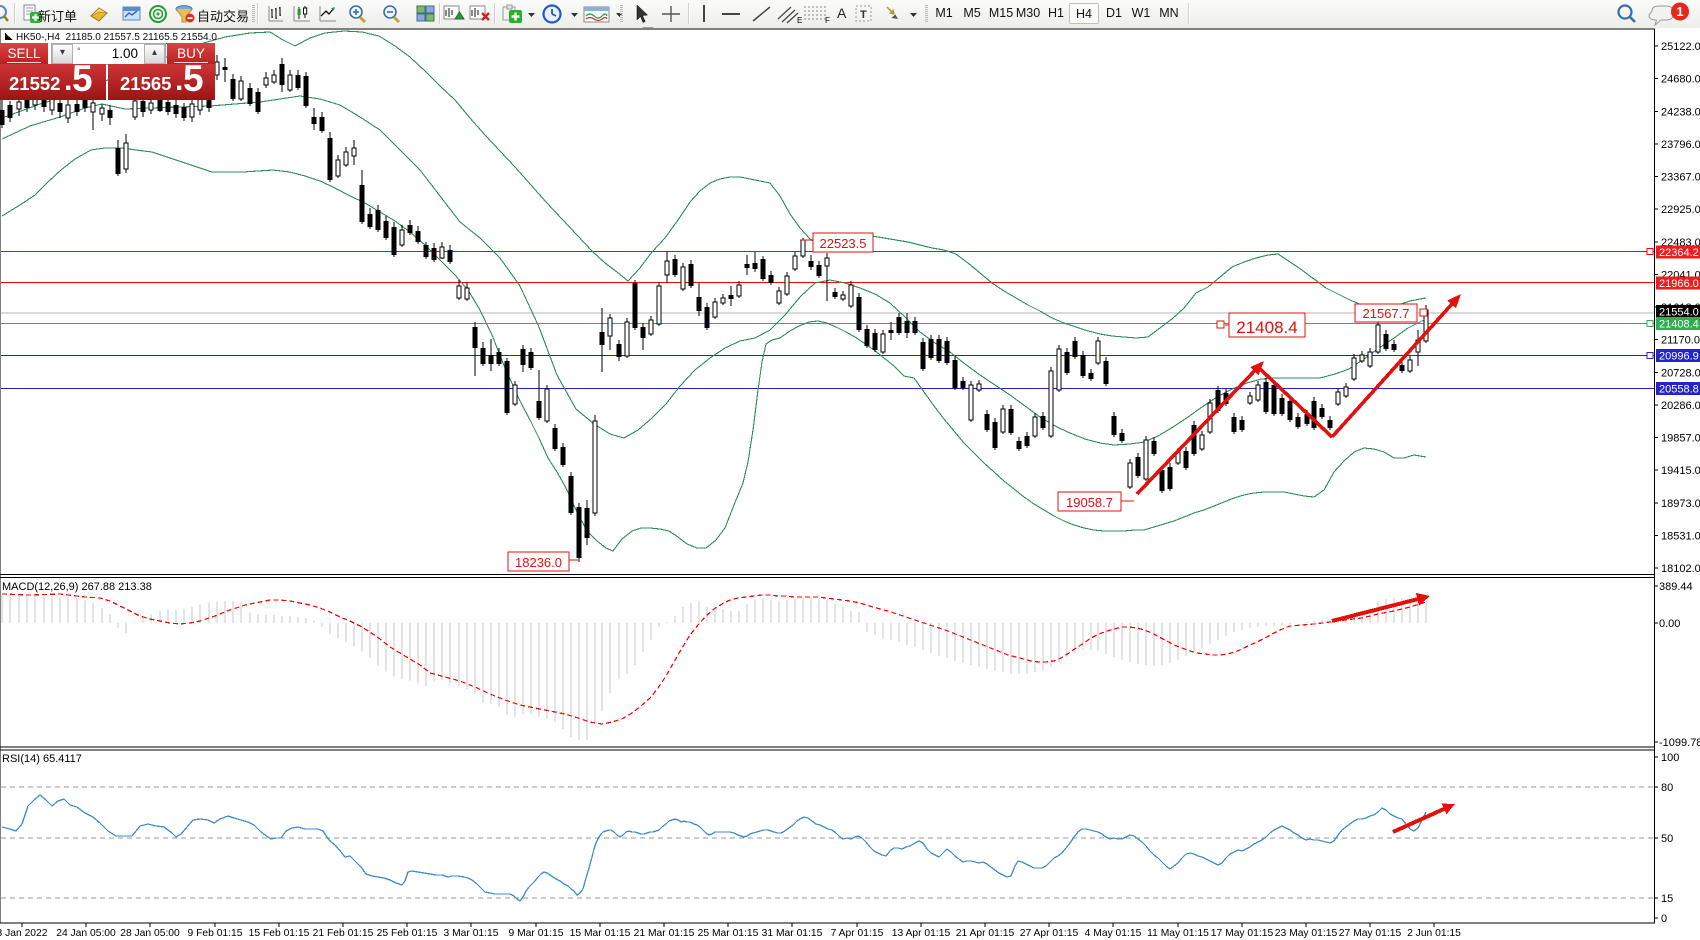 The image size is (1700, 940). What do you see at coordinates (1669, 624) in the screenshot?
I see `svg-text: 0.00` at bounding box center [1669, 624].